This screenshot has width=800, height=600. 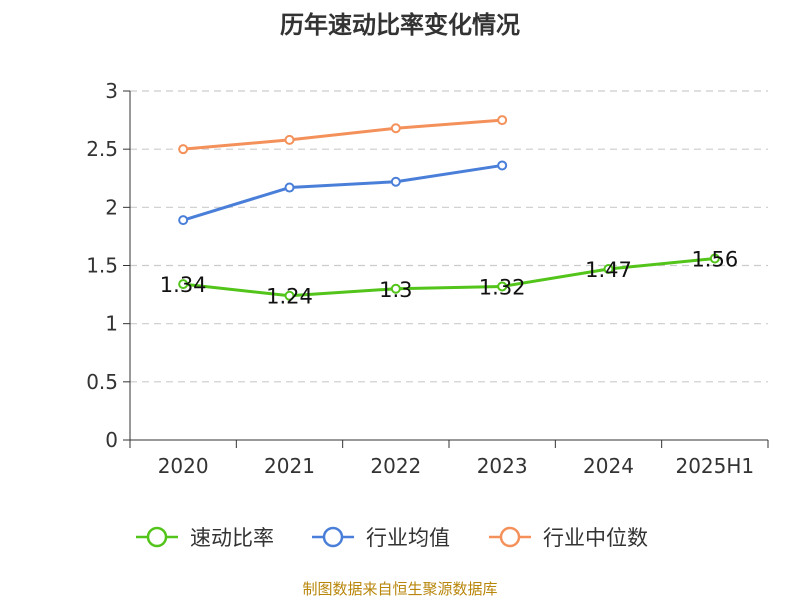 What do you see at coordinates (714, 466) in the screenshot?
I see `x-tick-label: 2025H1` at bounding box center [714, 466].